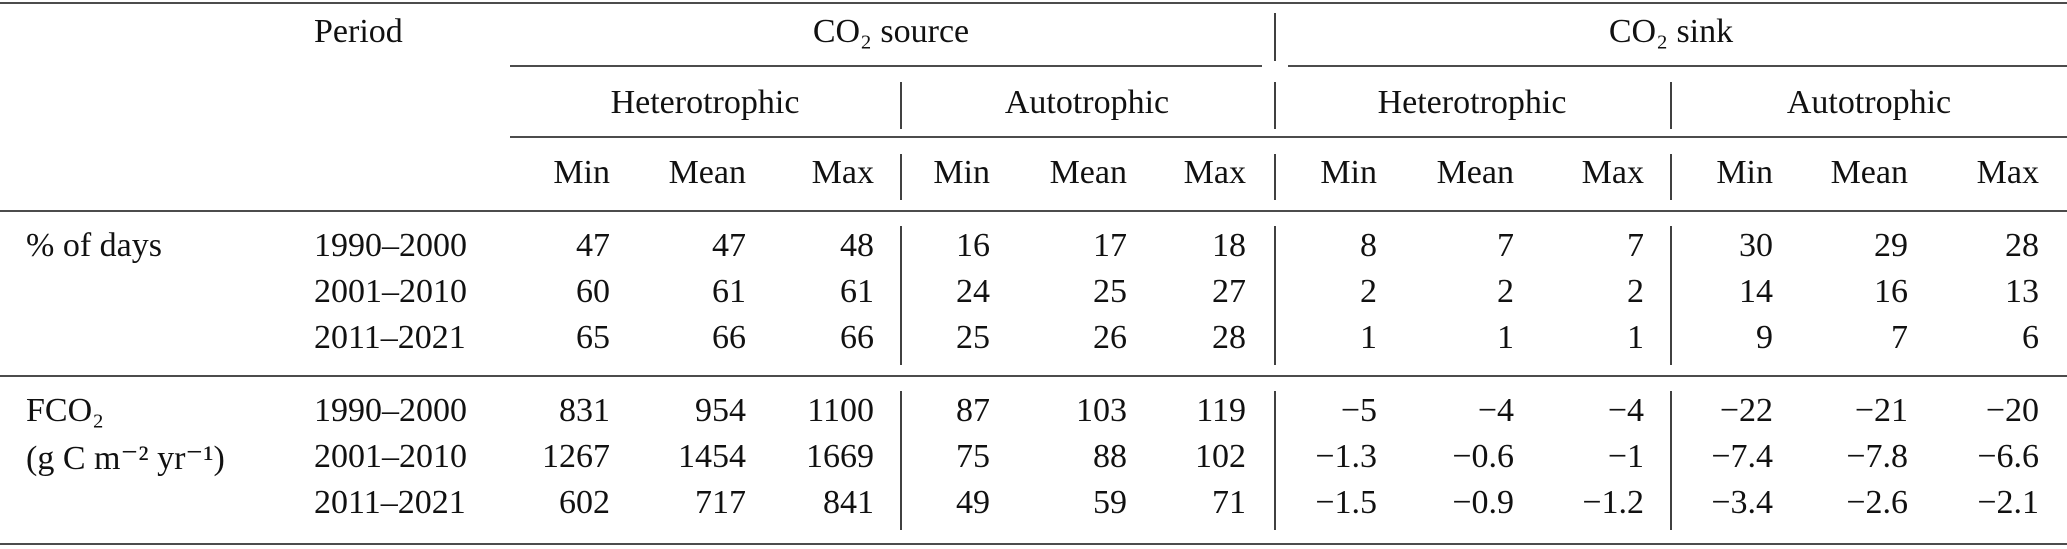  Describe the element at coordinates (2030, 337) in the screenshot. I see `value-cell: 6` at that location.